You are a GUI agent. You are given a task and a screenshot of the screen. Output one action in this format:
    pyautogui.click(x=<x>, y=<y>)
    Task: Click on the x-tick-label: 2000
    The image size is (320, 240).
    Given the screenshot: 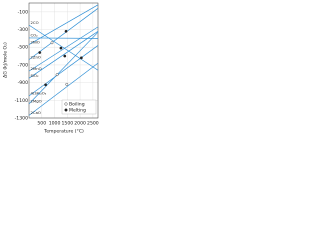 What is the action you would take?
    pyautogui.click(x=80, y=124)
    